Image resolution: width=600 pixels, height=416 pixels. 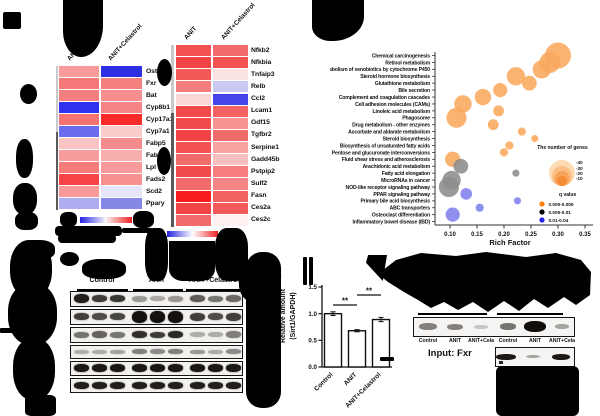 I want to click on y-tick-label: 1.0, so click(x=312, y=314).